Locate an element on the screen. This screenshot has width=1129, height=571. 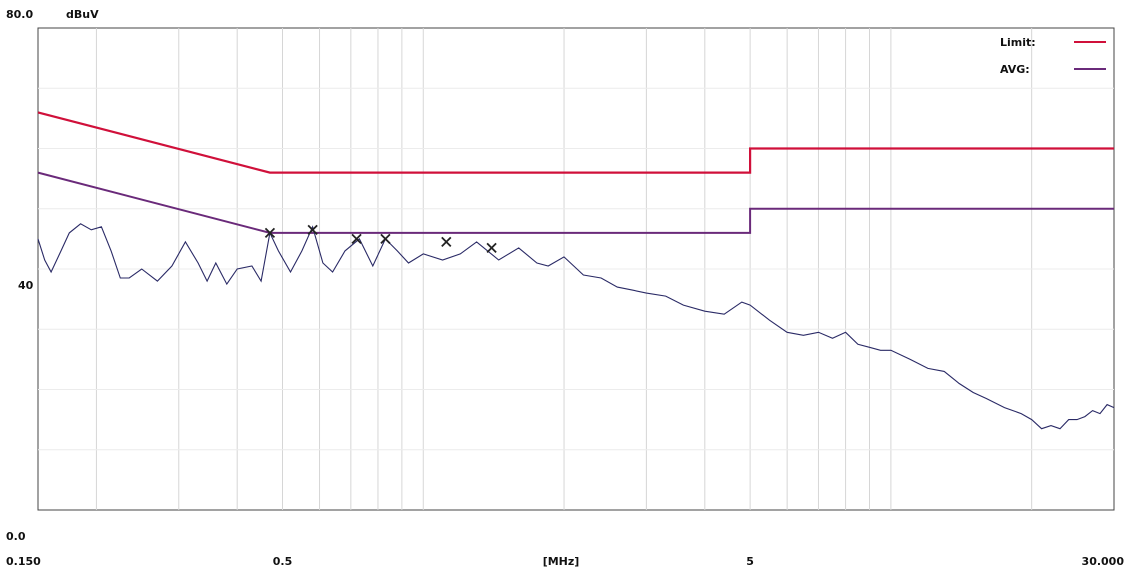
legend: Limit: AVG: is located at coordinates (1053, 56).